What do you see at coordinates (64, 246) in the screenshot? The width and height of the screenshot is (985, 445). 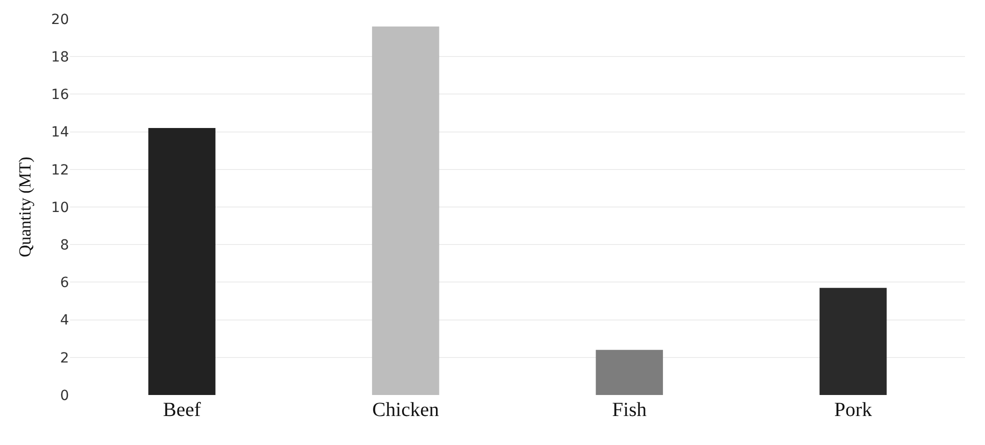 I see `y-tick-label: 8` at bounding box center [64, 246].